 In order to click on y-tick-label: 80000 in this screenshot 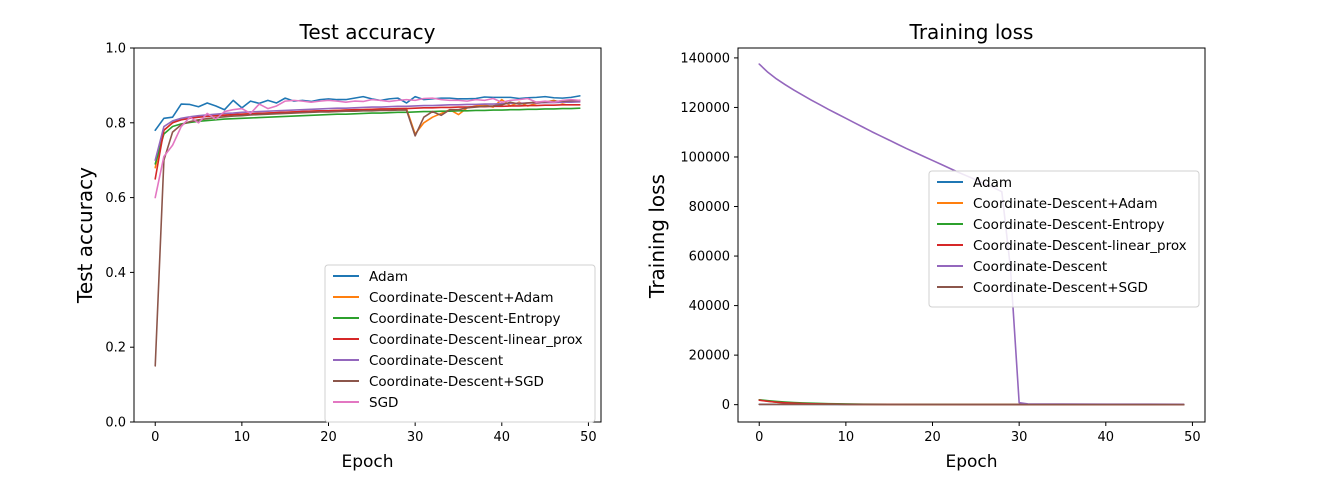, I will do `click(709, 207)`.